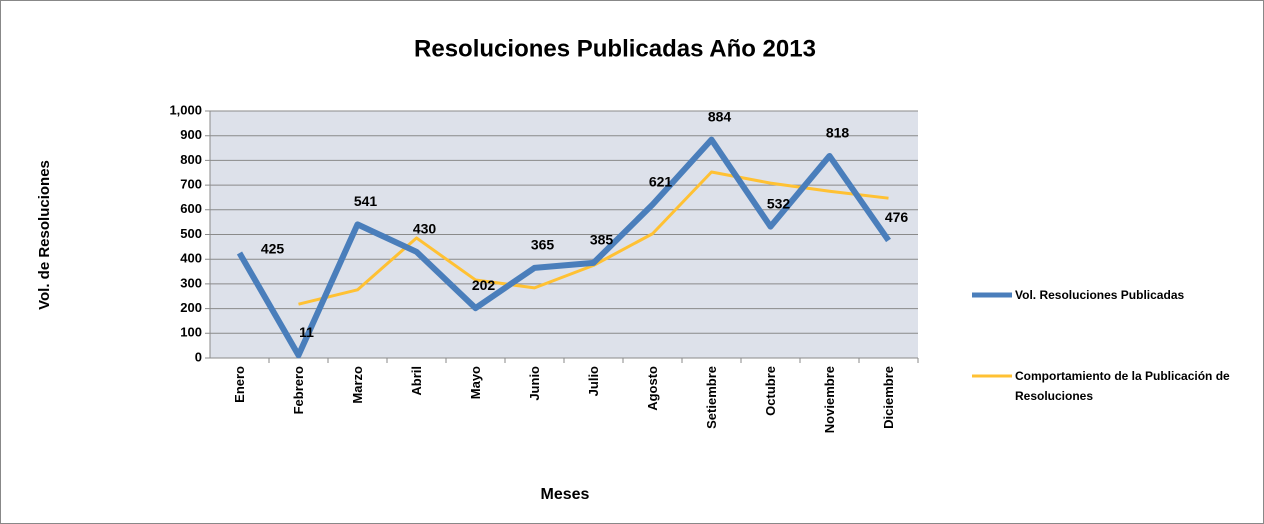  Describe the element at coordinates (615, 48) in the screenshot. I see `chart-title: Resoluciones Publicadas Año 2013` at that location.